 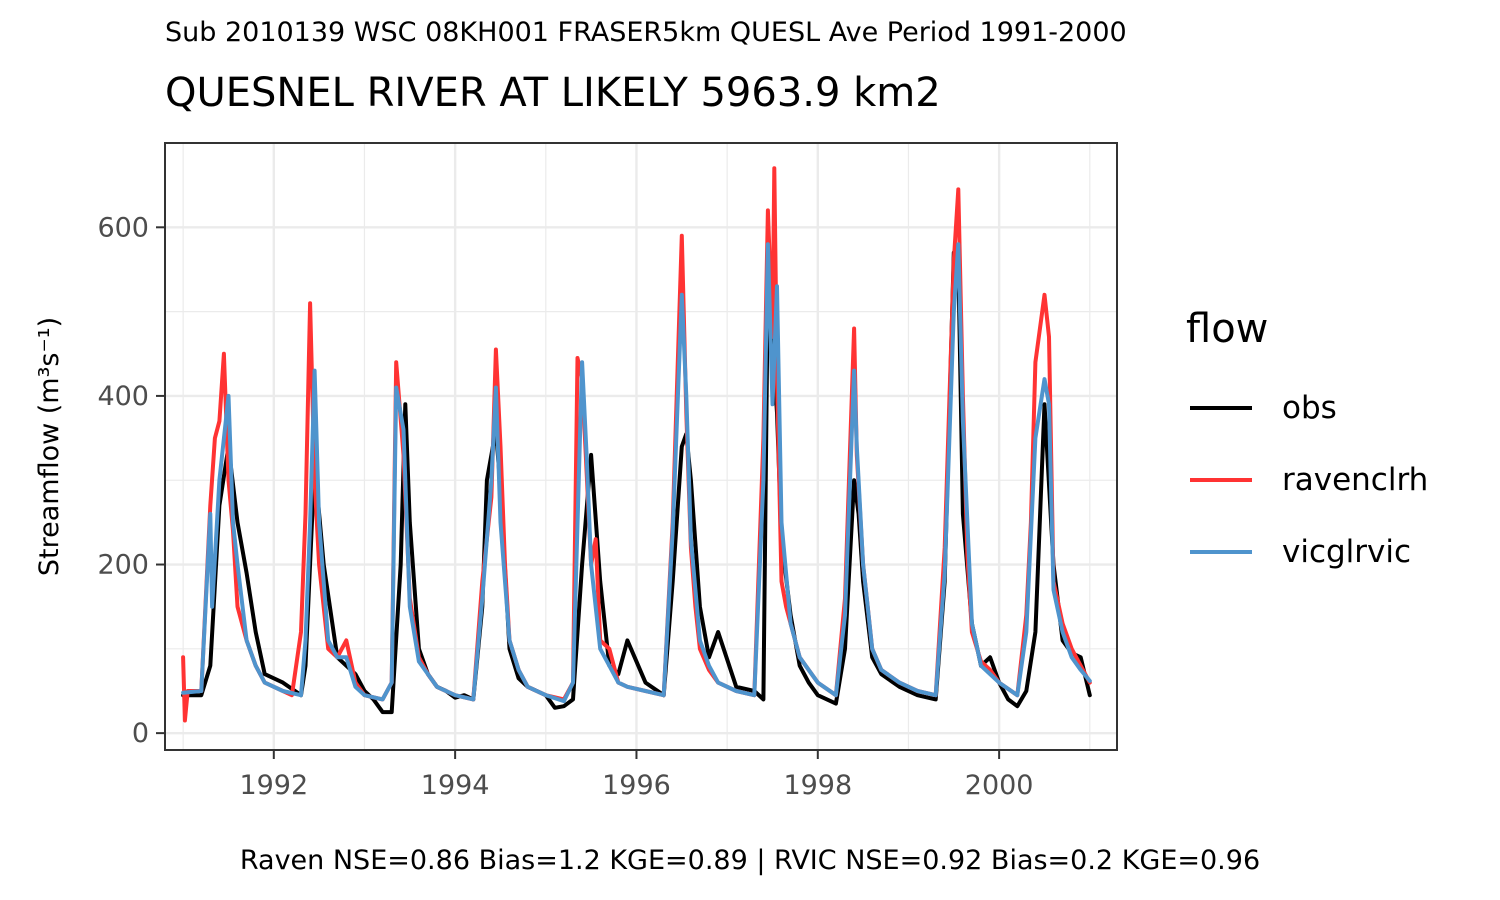 I want to click on legend-label: ravenclrh, so click(x=1355, y=480).